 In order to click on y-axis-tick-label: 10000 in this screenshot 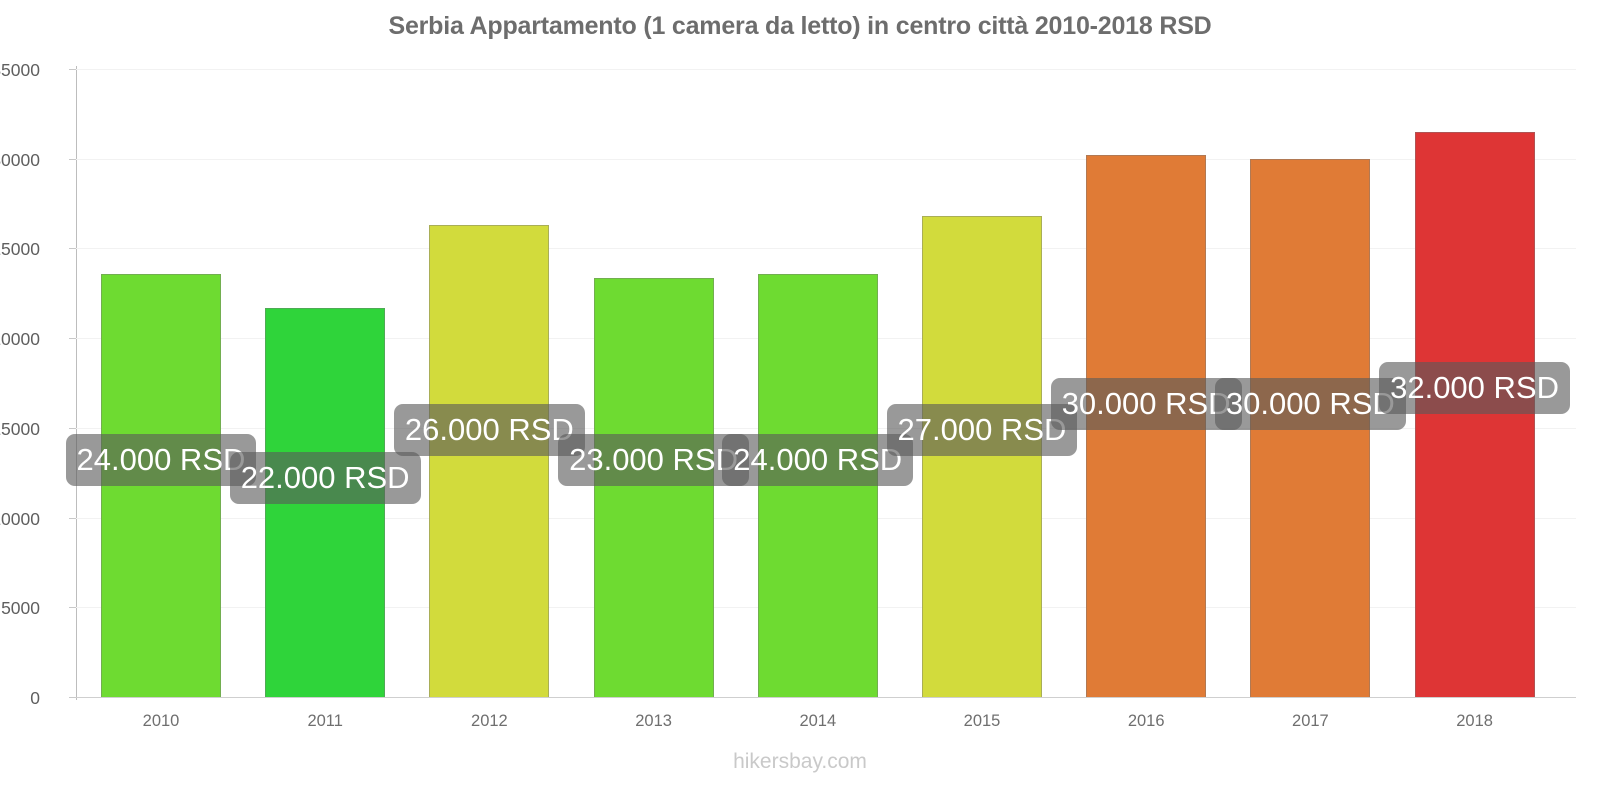, I will do `click(20, 518)`.